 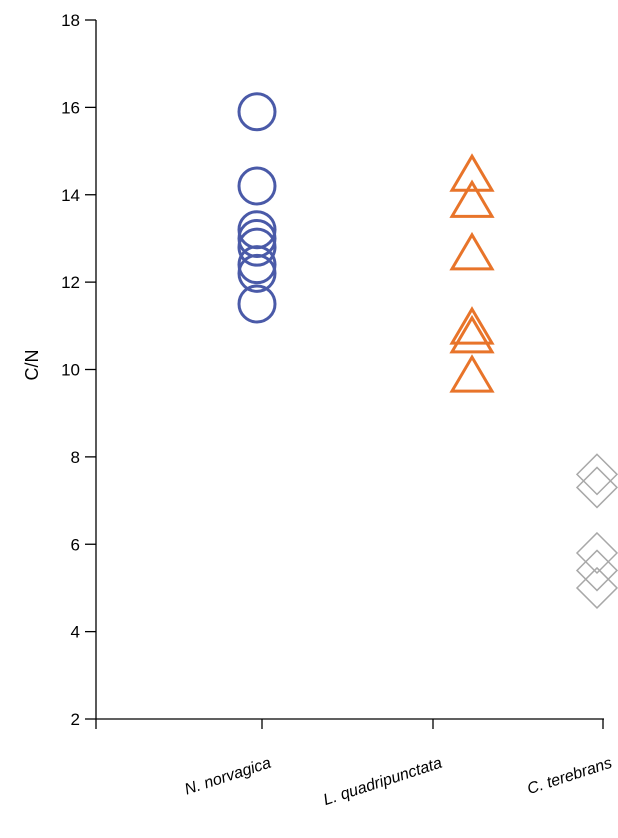 I want to click on y-tick-label: 12, so click(x=70, y=282).